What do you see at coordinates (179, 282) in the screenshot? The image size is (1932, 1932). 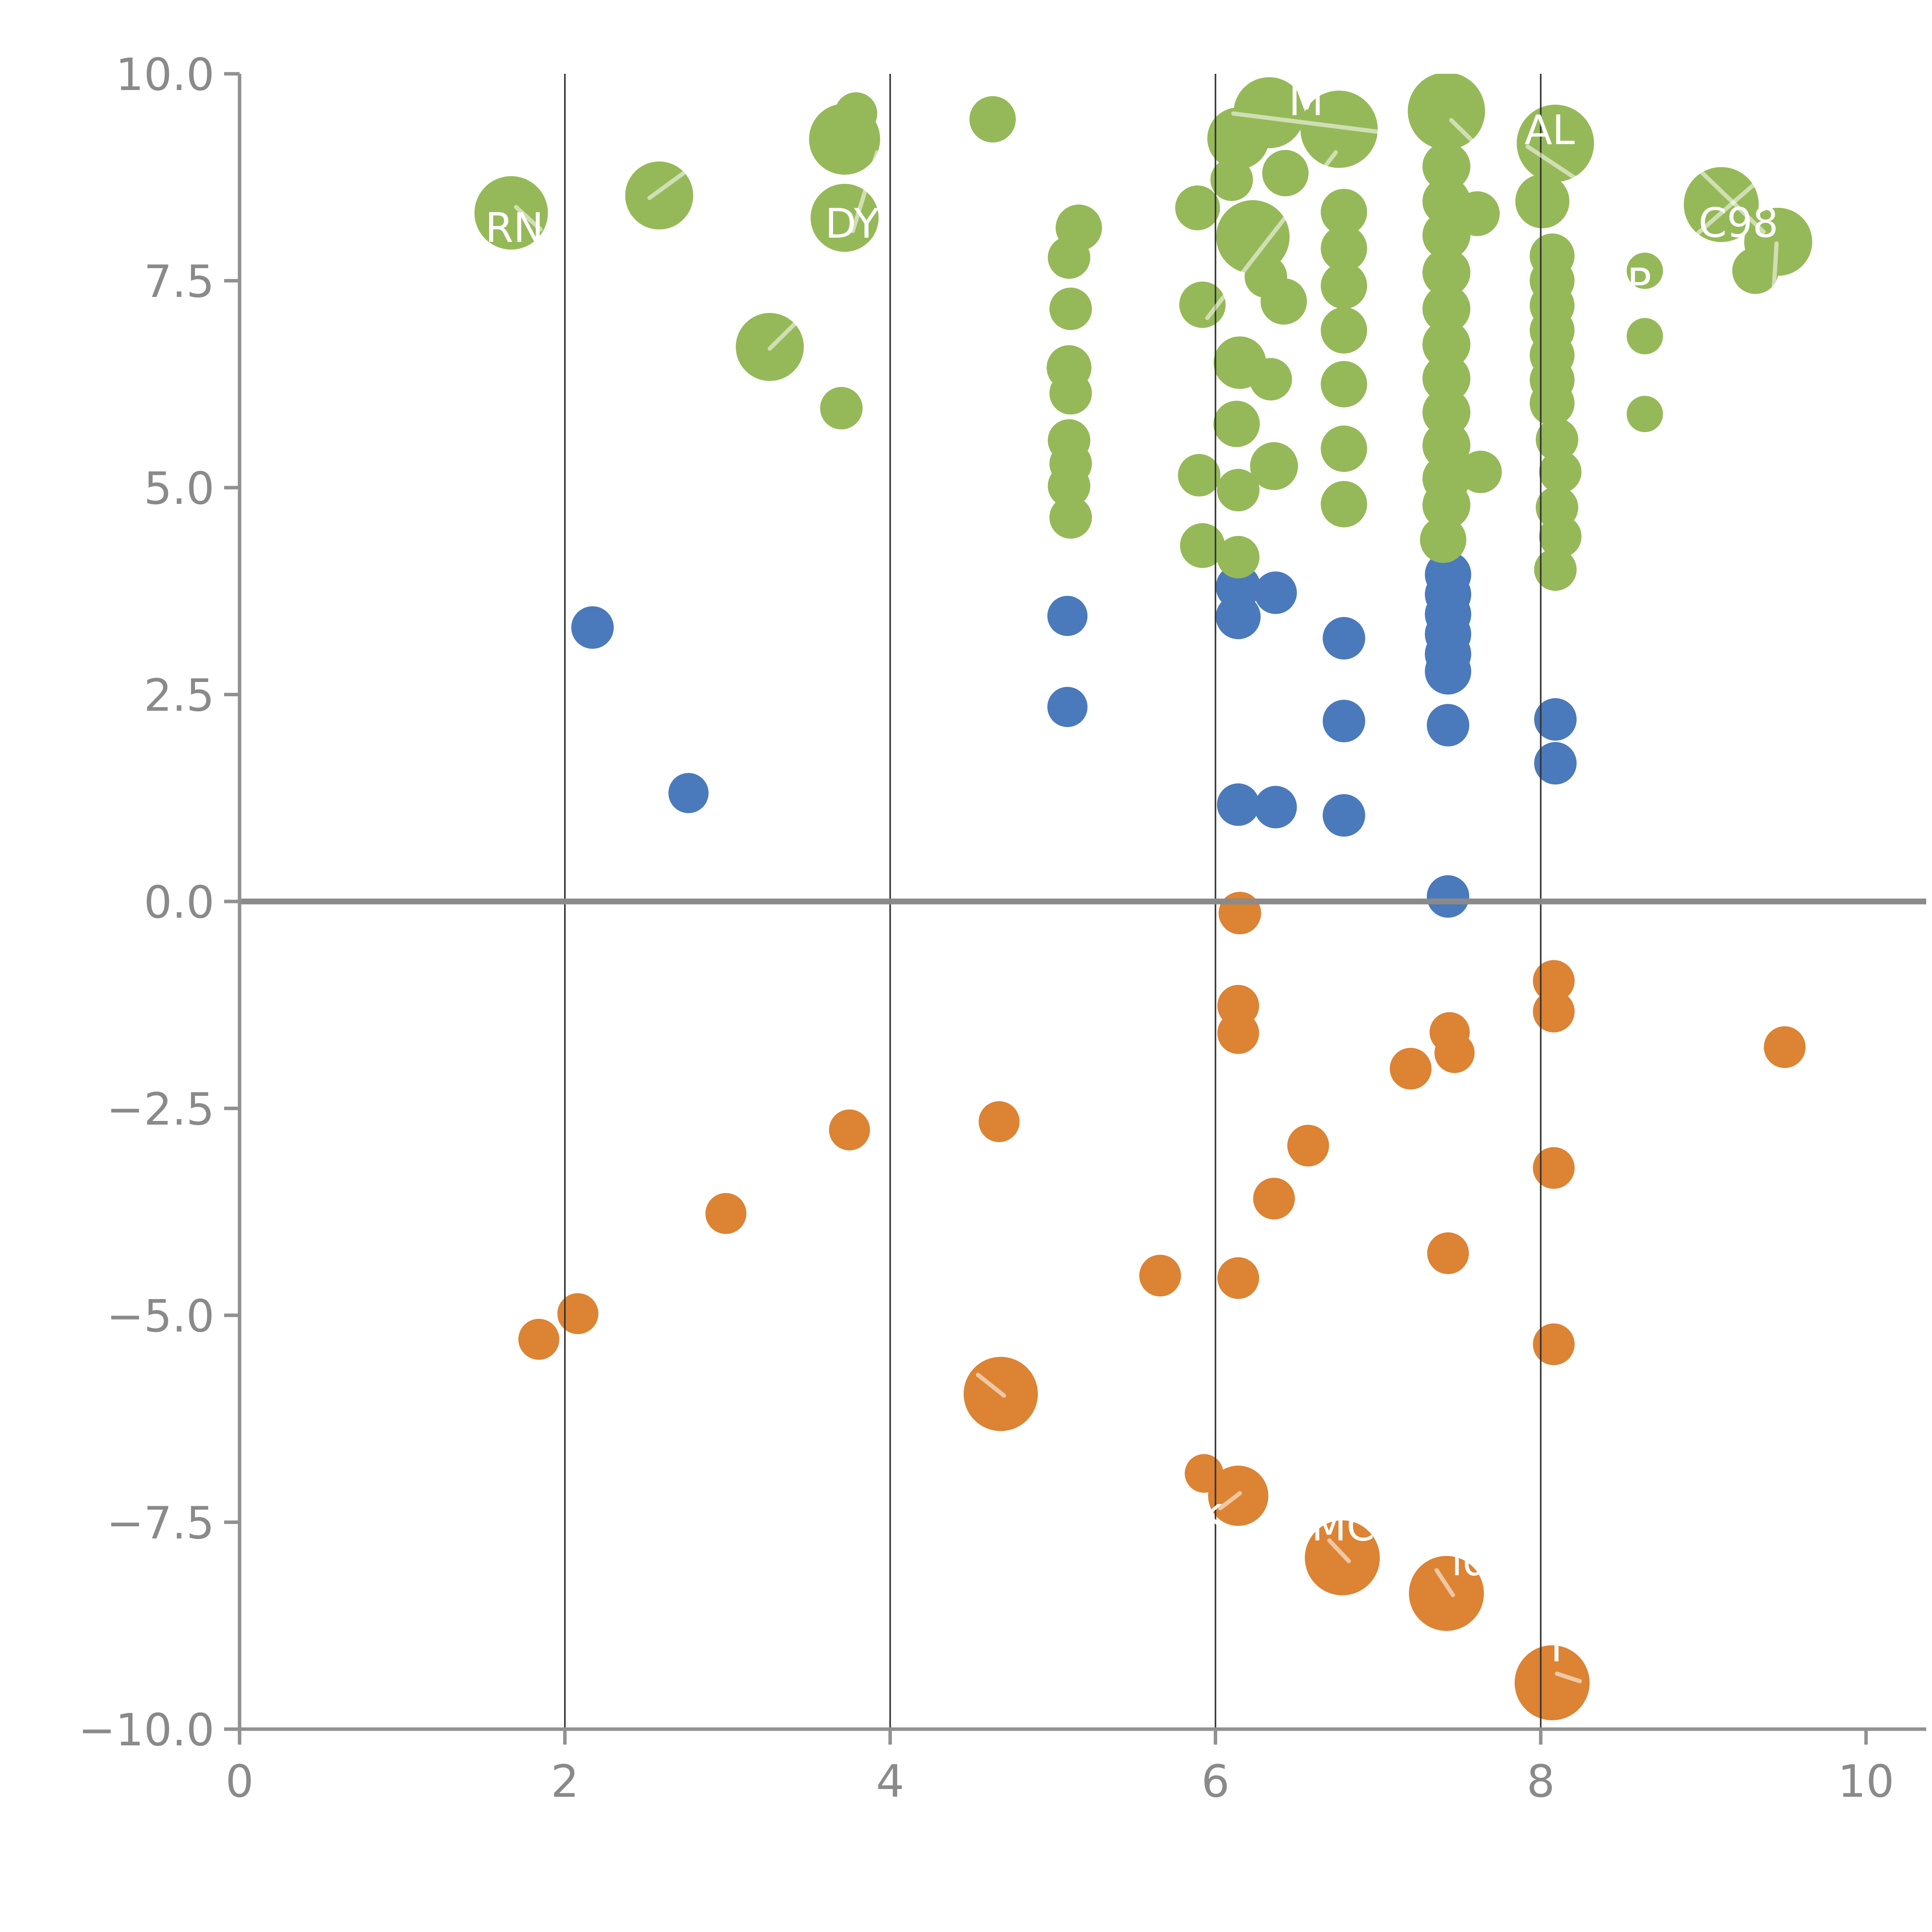 I see `y-tick-label-7: 7.5` at bounding box center [179, 282].